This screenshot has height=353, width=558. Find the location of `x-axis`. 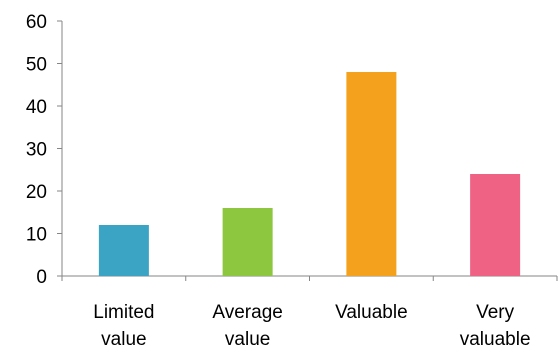

x-axis is located at coordinates (309, 278).